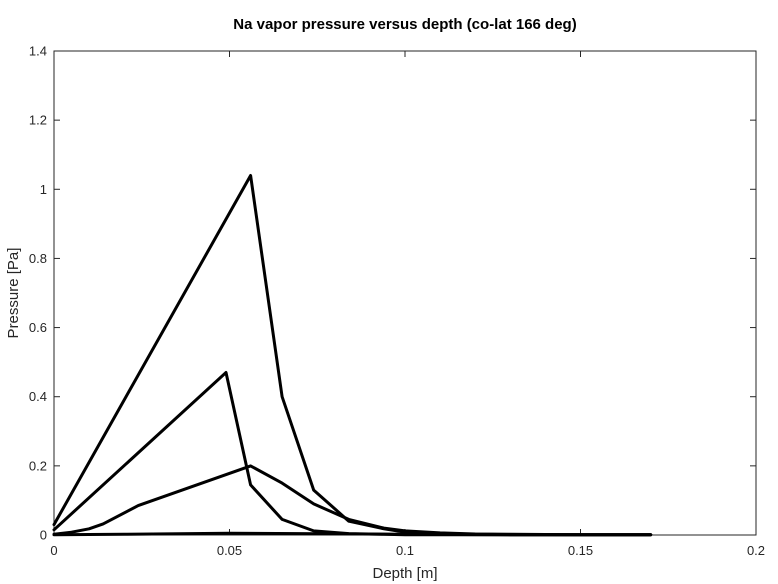  I want to click on y-tick-label: 0, so click(43, 535).